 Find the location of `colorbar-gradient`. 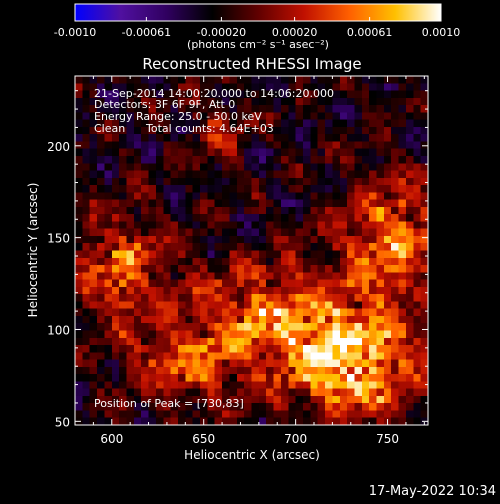

colorbar-gradient is located at coordinates (258, 12).